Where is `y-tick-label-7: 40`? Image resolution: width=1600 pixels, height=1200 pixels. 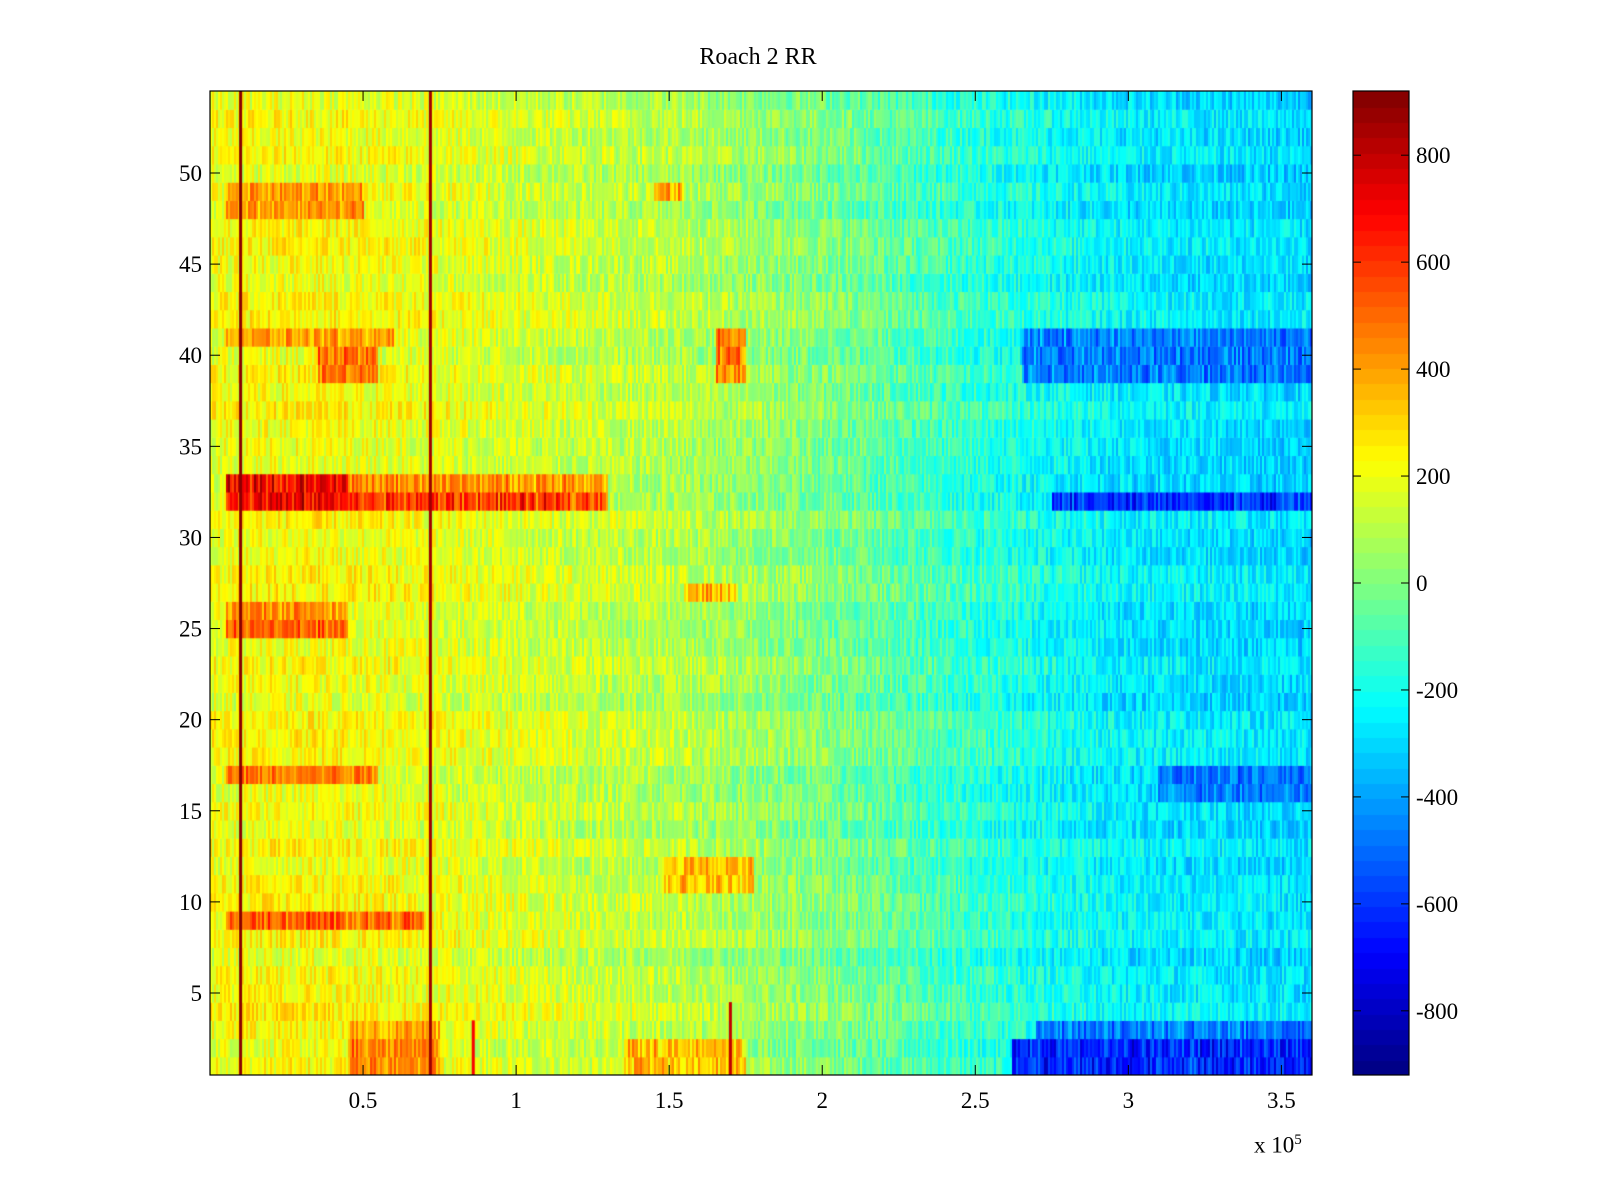 y-tick-label-7: 40 is located at coordinates (190, 355).